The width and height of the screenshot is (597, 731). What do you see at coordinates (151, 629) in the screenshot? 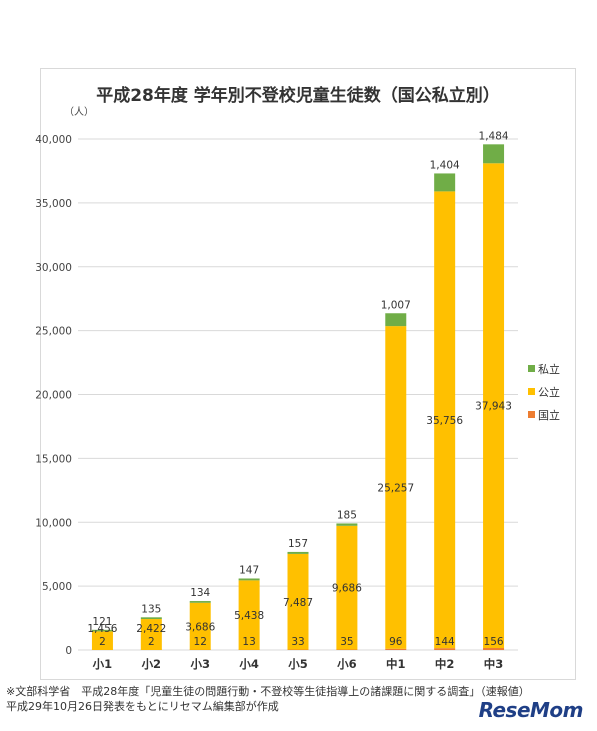
I see `data-label-kouritsu: 2,422` at bounding box center [151, 629].